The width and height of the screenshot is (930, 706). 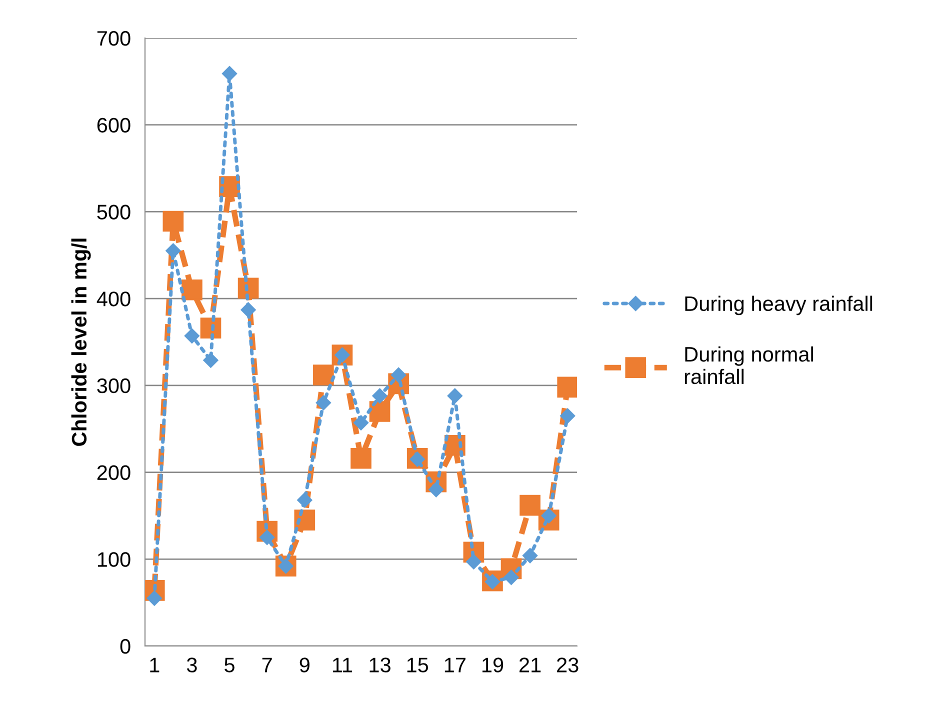 What do you see at coordinates (749, 365) in the screenshot?
I see `legend-label: During normal rainfall` at bounding box center [749, 365].